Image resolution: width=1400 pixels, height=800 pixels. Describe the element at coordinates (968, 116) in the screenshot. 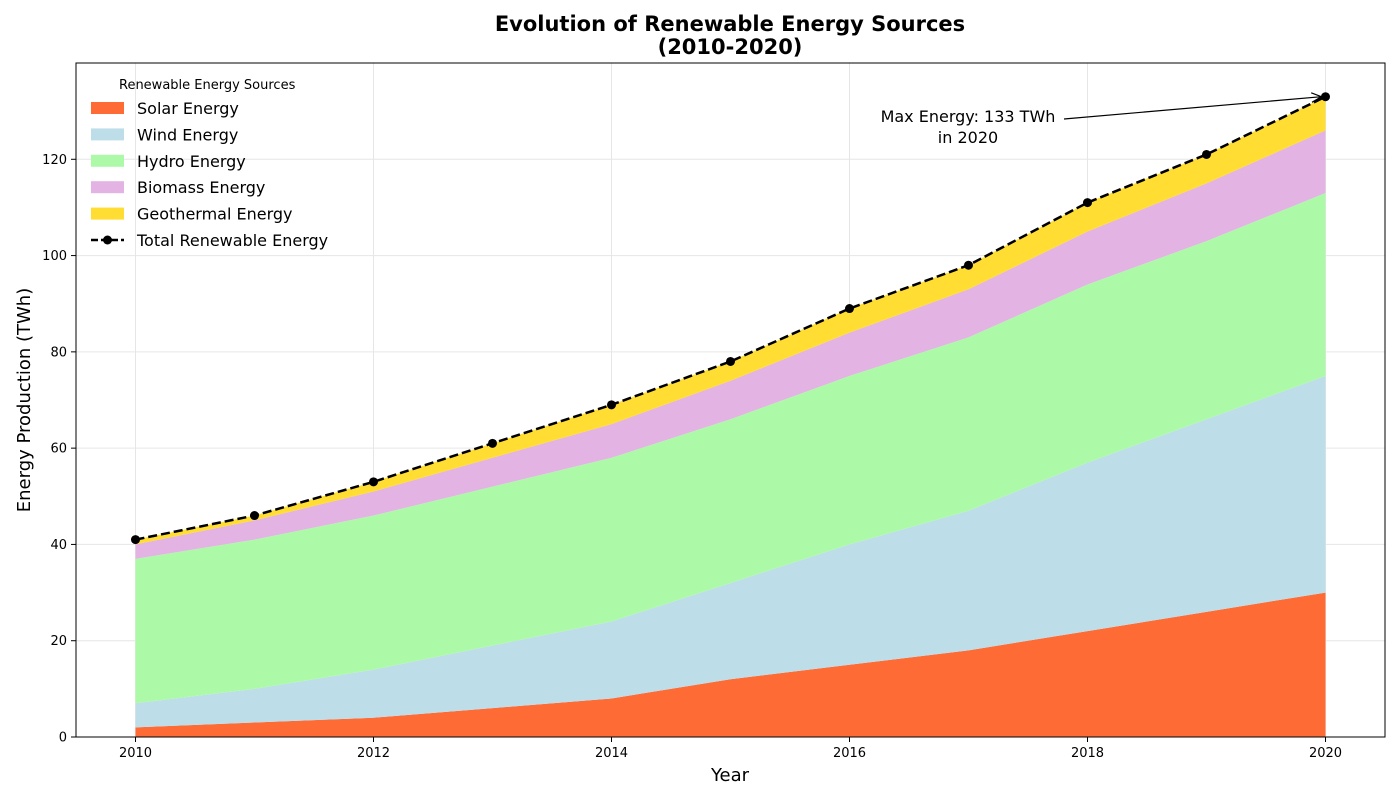

I see `annotation-line1: Max Energy: 133 TWh` at that location.